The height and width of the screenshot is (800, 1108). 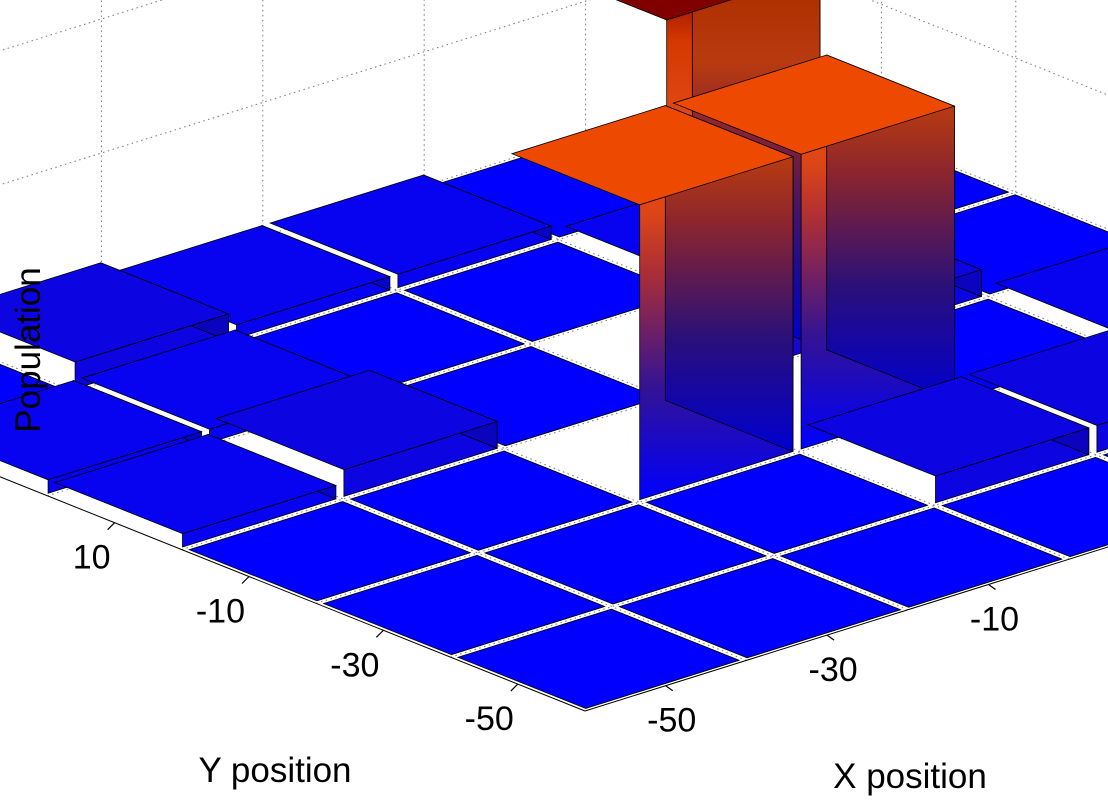 What do you see at coordinates (833, 670) in the screenshot?
I see `x-tick-label: -30` at bounding box center [833, 670].